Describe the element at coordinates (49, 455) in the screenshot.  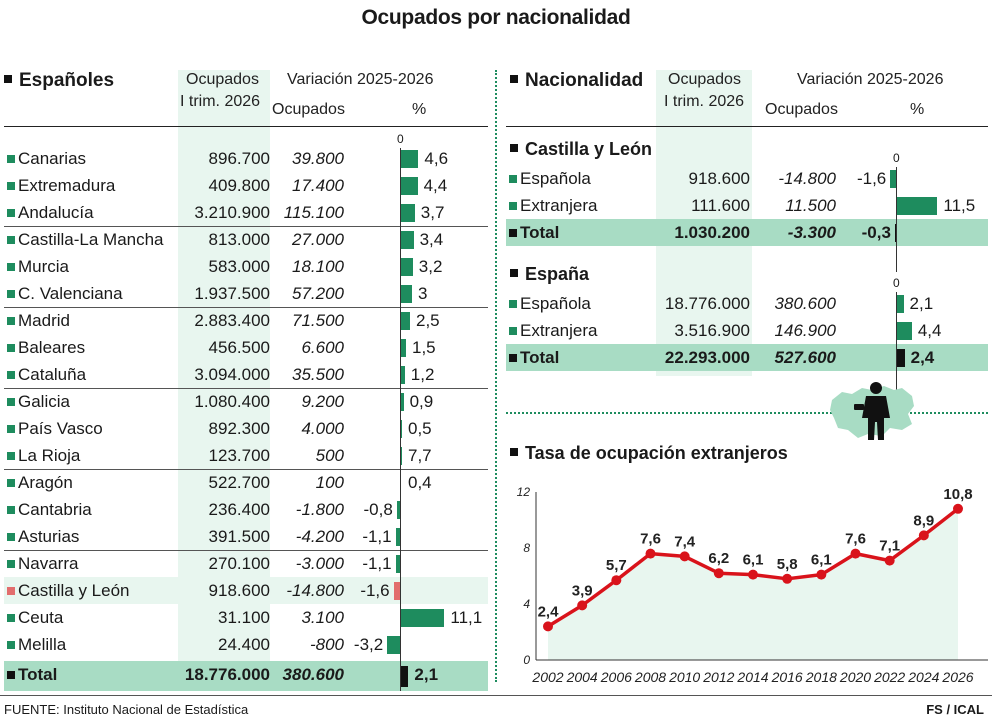
I see `row-name: La Rioja` at that location.